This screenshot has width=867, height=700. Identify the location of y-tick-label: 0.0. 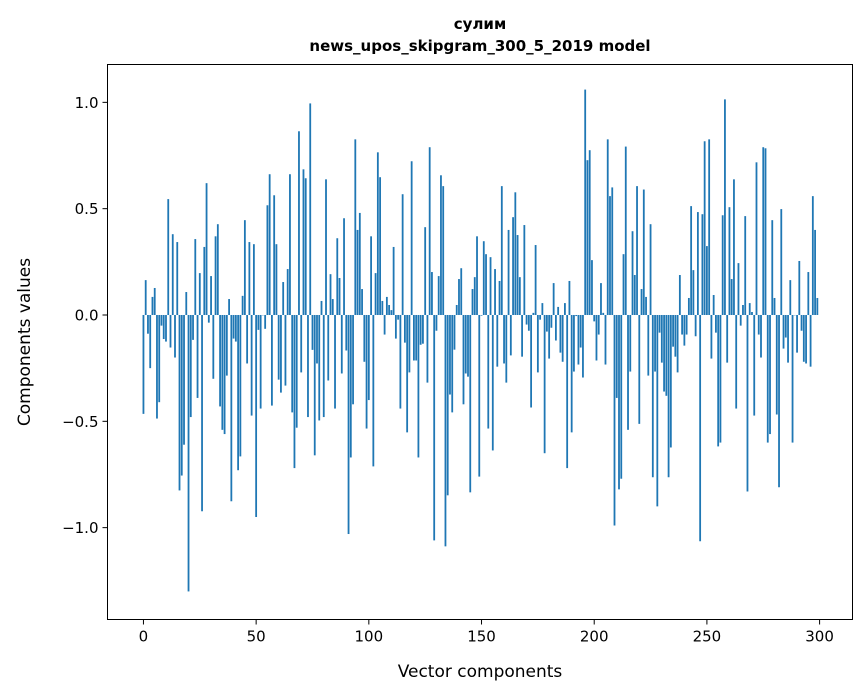
(87, 315).